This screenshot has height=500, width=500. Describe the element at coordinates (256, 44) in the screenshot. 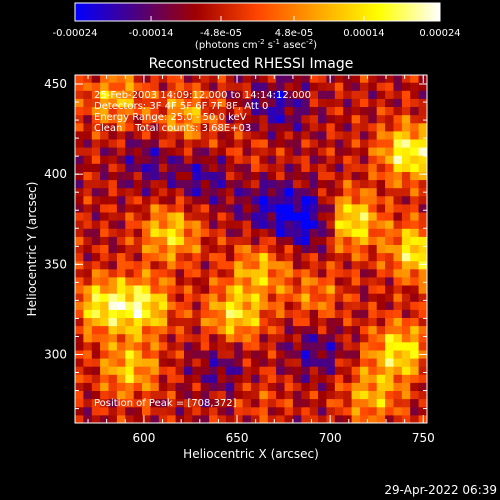

I see `colorbar-unit-label: (photons cm-2 s-1 asec-2)` at that location.